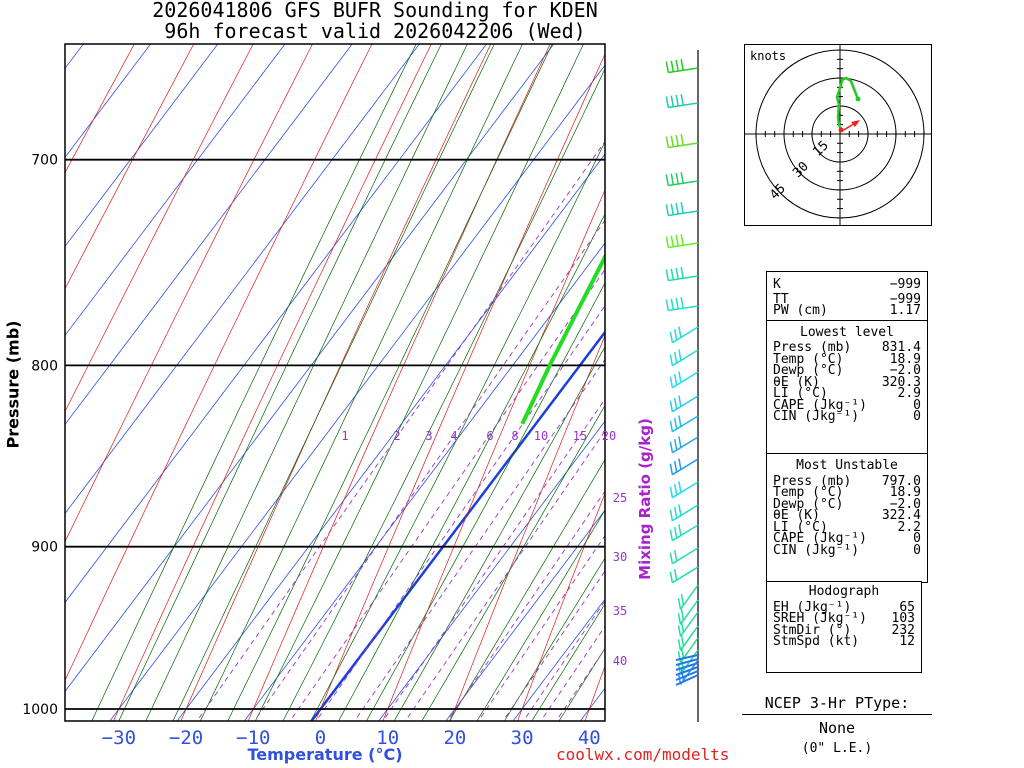 The height and width of the screenshot is (768, 1024). Describe the element at coordinates (901, 481) in the screenshot. I see `most-unstable-value: 797.0` at that location.